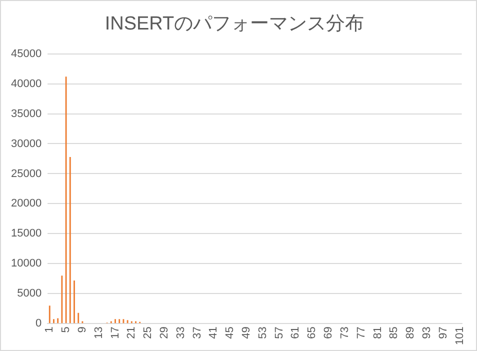 The width and height of the screenshot is (477, 351). Describe the element at coordinates (26, 114) in the screenshot. I see `y-tick-label: 35000` at that location.